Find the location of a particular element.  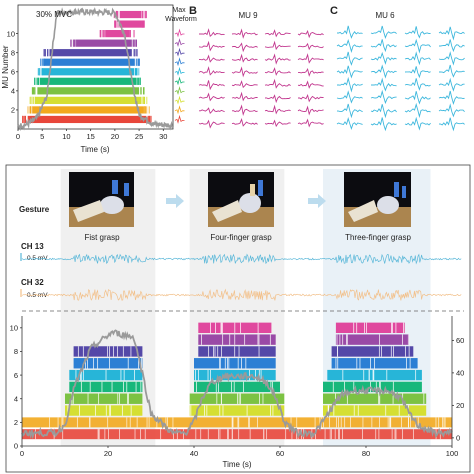

d-right-tick-label: 0 is located at coordinates (458, 438).